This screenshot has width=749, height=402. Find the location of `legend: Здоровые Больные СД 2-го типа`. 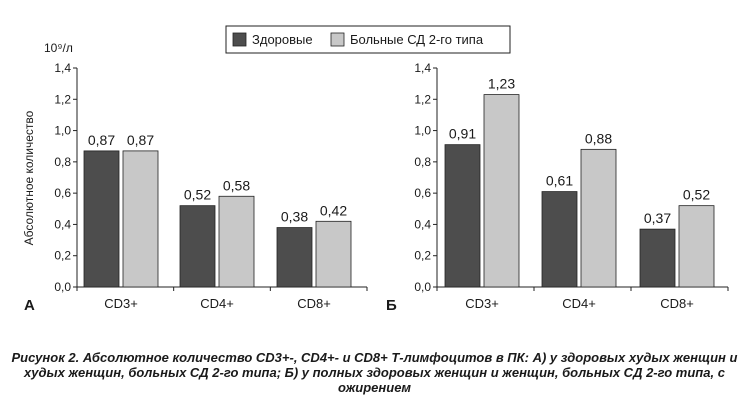

legend: Здоровые Больные СД 2-го типа is located at coordinates (368, 39).